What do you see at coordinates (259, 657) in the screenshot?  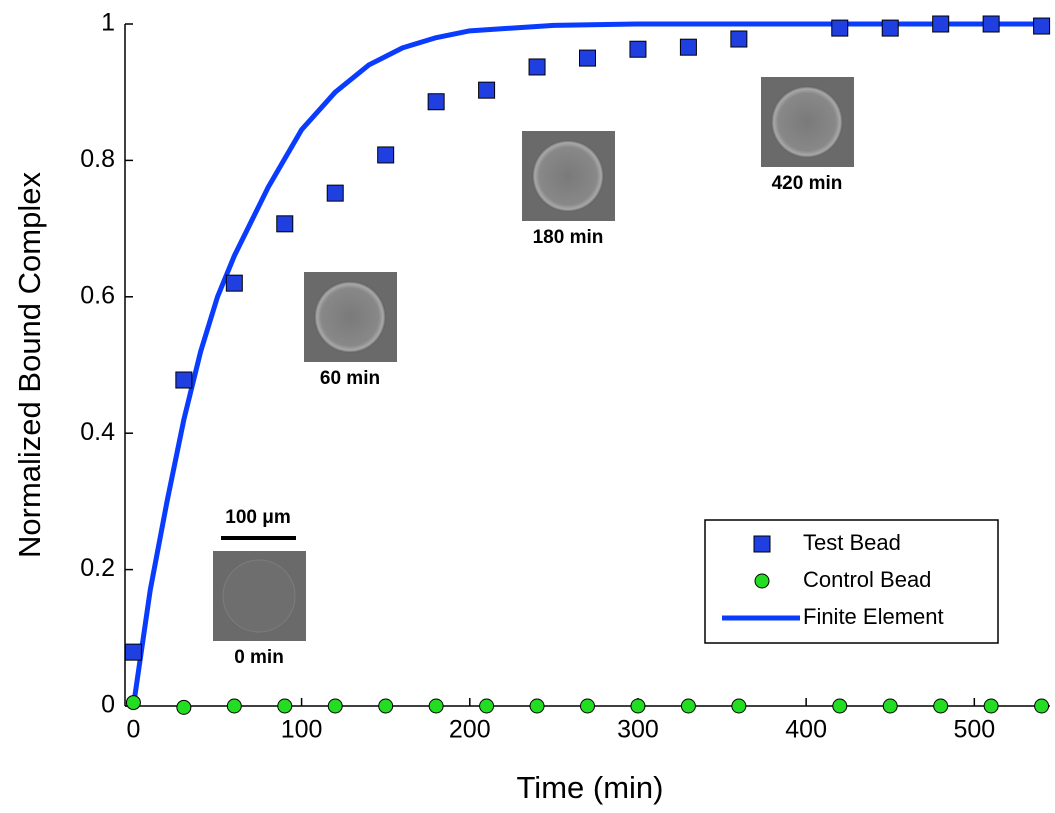 I see `inset-label: 0 min` at bounding box center [259, 657].